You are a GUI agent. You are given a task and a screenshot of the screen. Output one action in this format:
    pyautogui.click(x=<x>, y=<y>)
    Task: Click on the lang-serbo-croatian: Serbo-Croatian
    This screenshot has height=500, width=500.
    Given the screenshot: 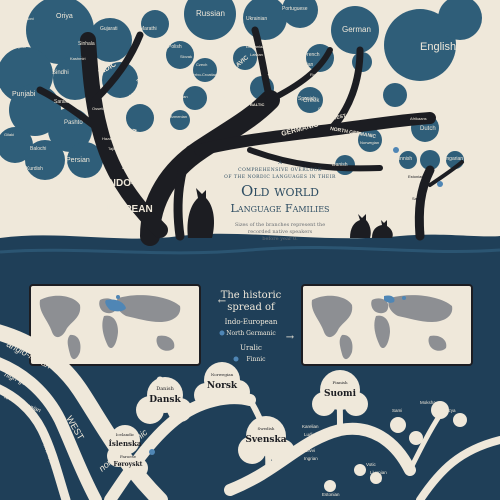 What is the action you would take?
    pyautogui.click(x=203, y=74)
    